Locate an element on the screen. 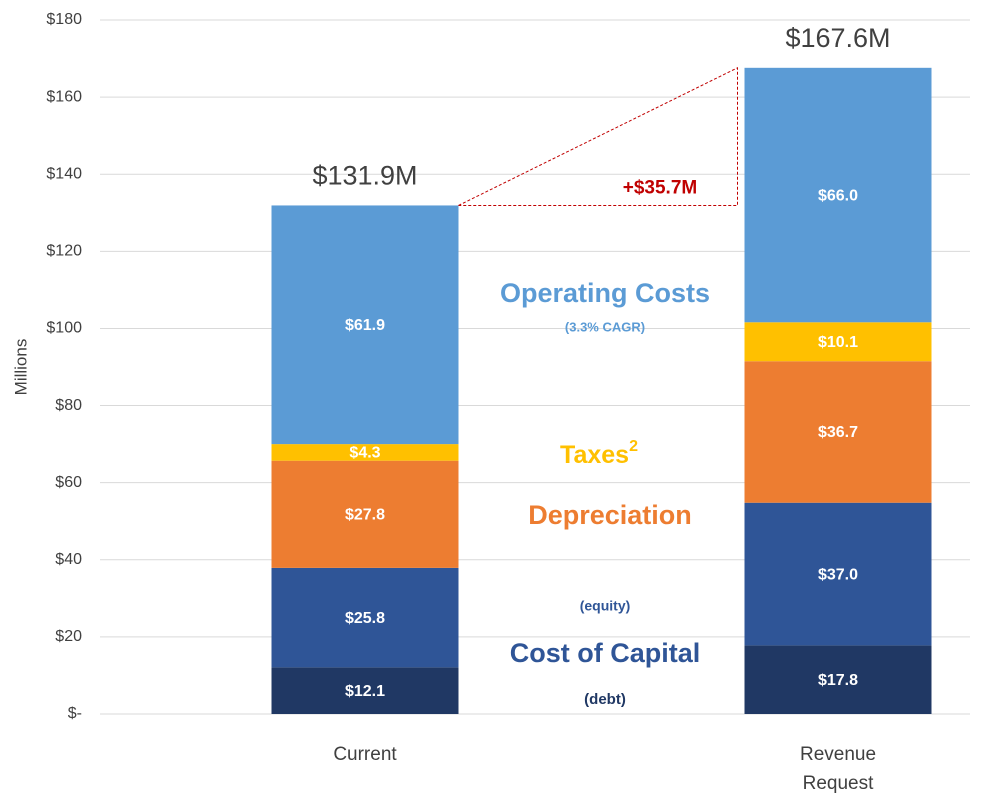 The width and height of the screenshot is (990, 806). series-label: (equity) is located at coordinates (605, 606).